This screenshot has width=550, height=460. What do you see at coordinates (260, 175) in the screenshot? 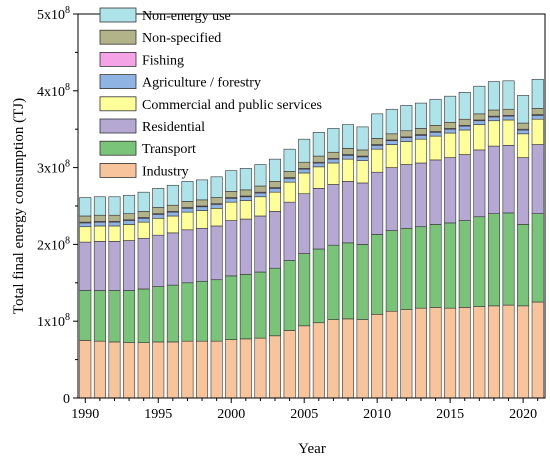
I see `bar-segment-non-energy-use-2002` at bounding box center [260, 175].